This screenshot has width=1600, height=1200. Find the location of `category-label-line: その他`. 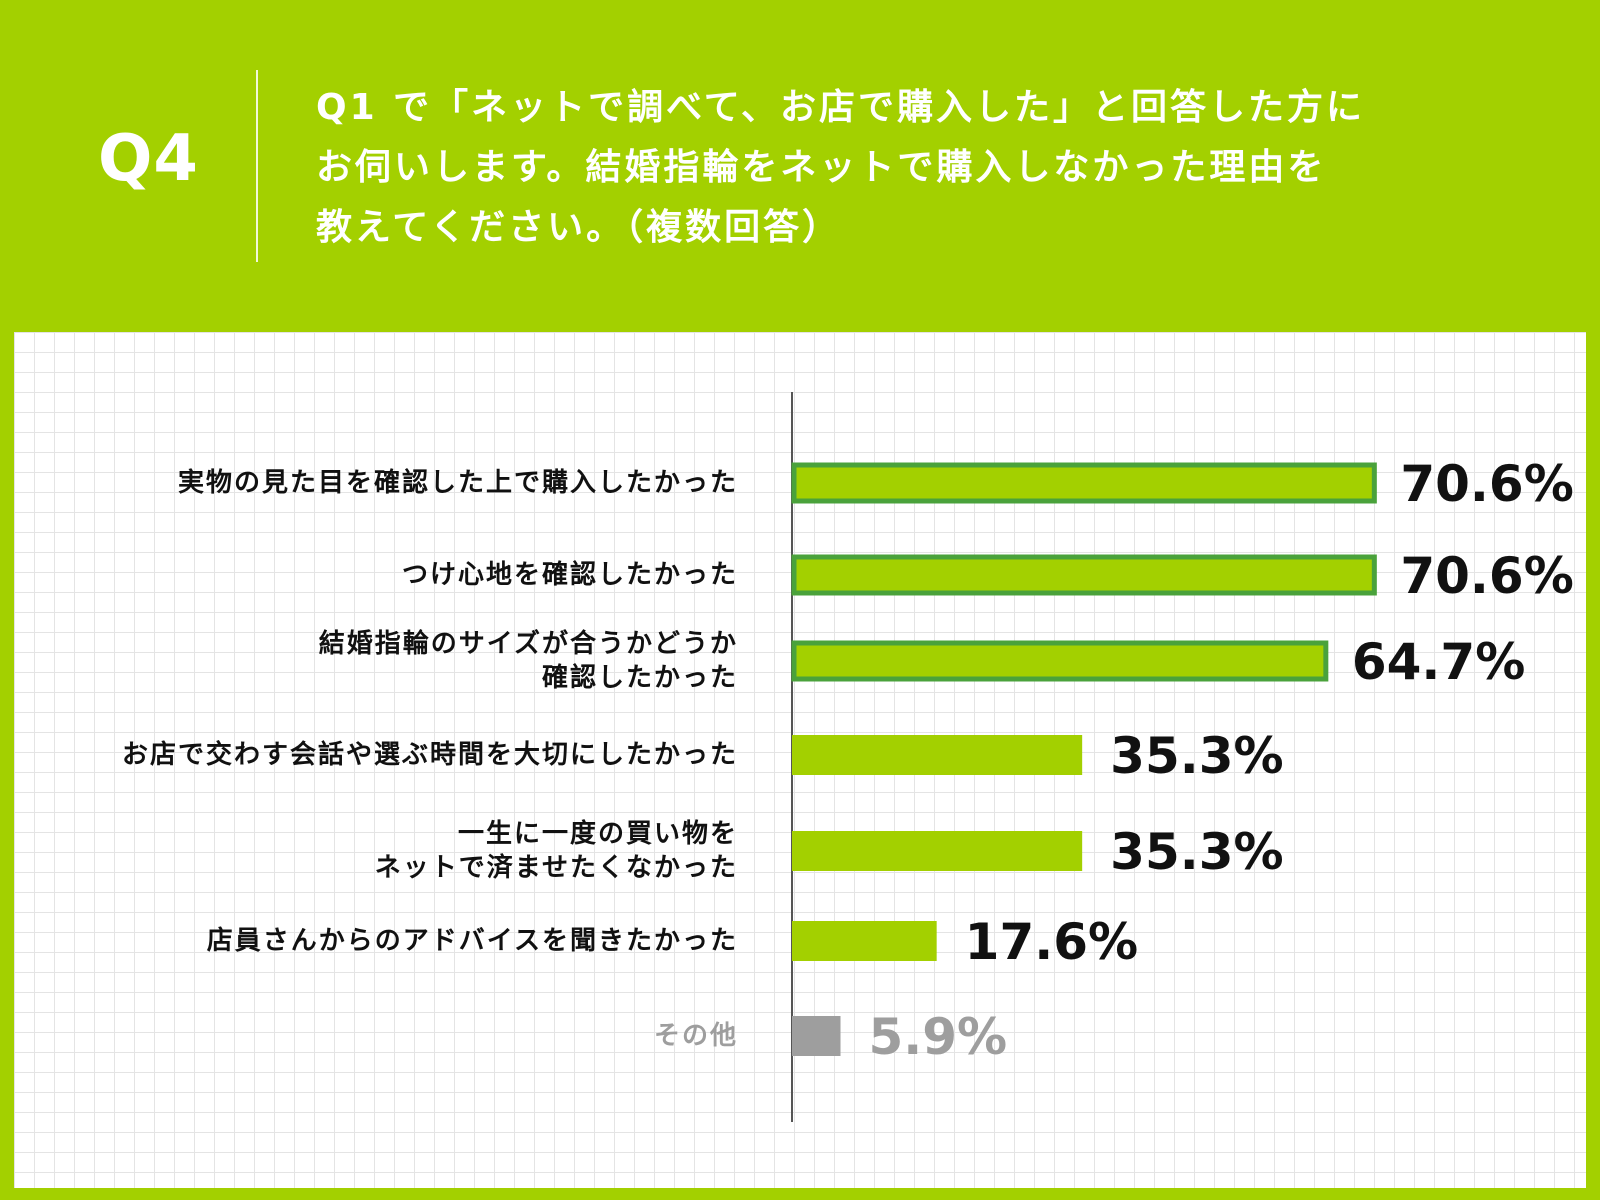

category-label-line: その他 is located at coordinates (695, 1036).